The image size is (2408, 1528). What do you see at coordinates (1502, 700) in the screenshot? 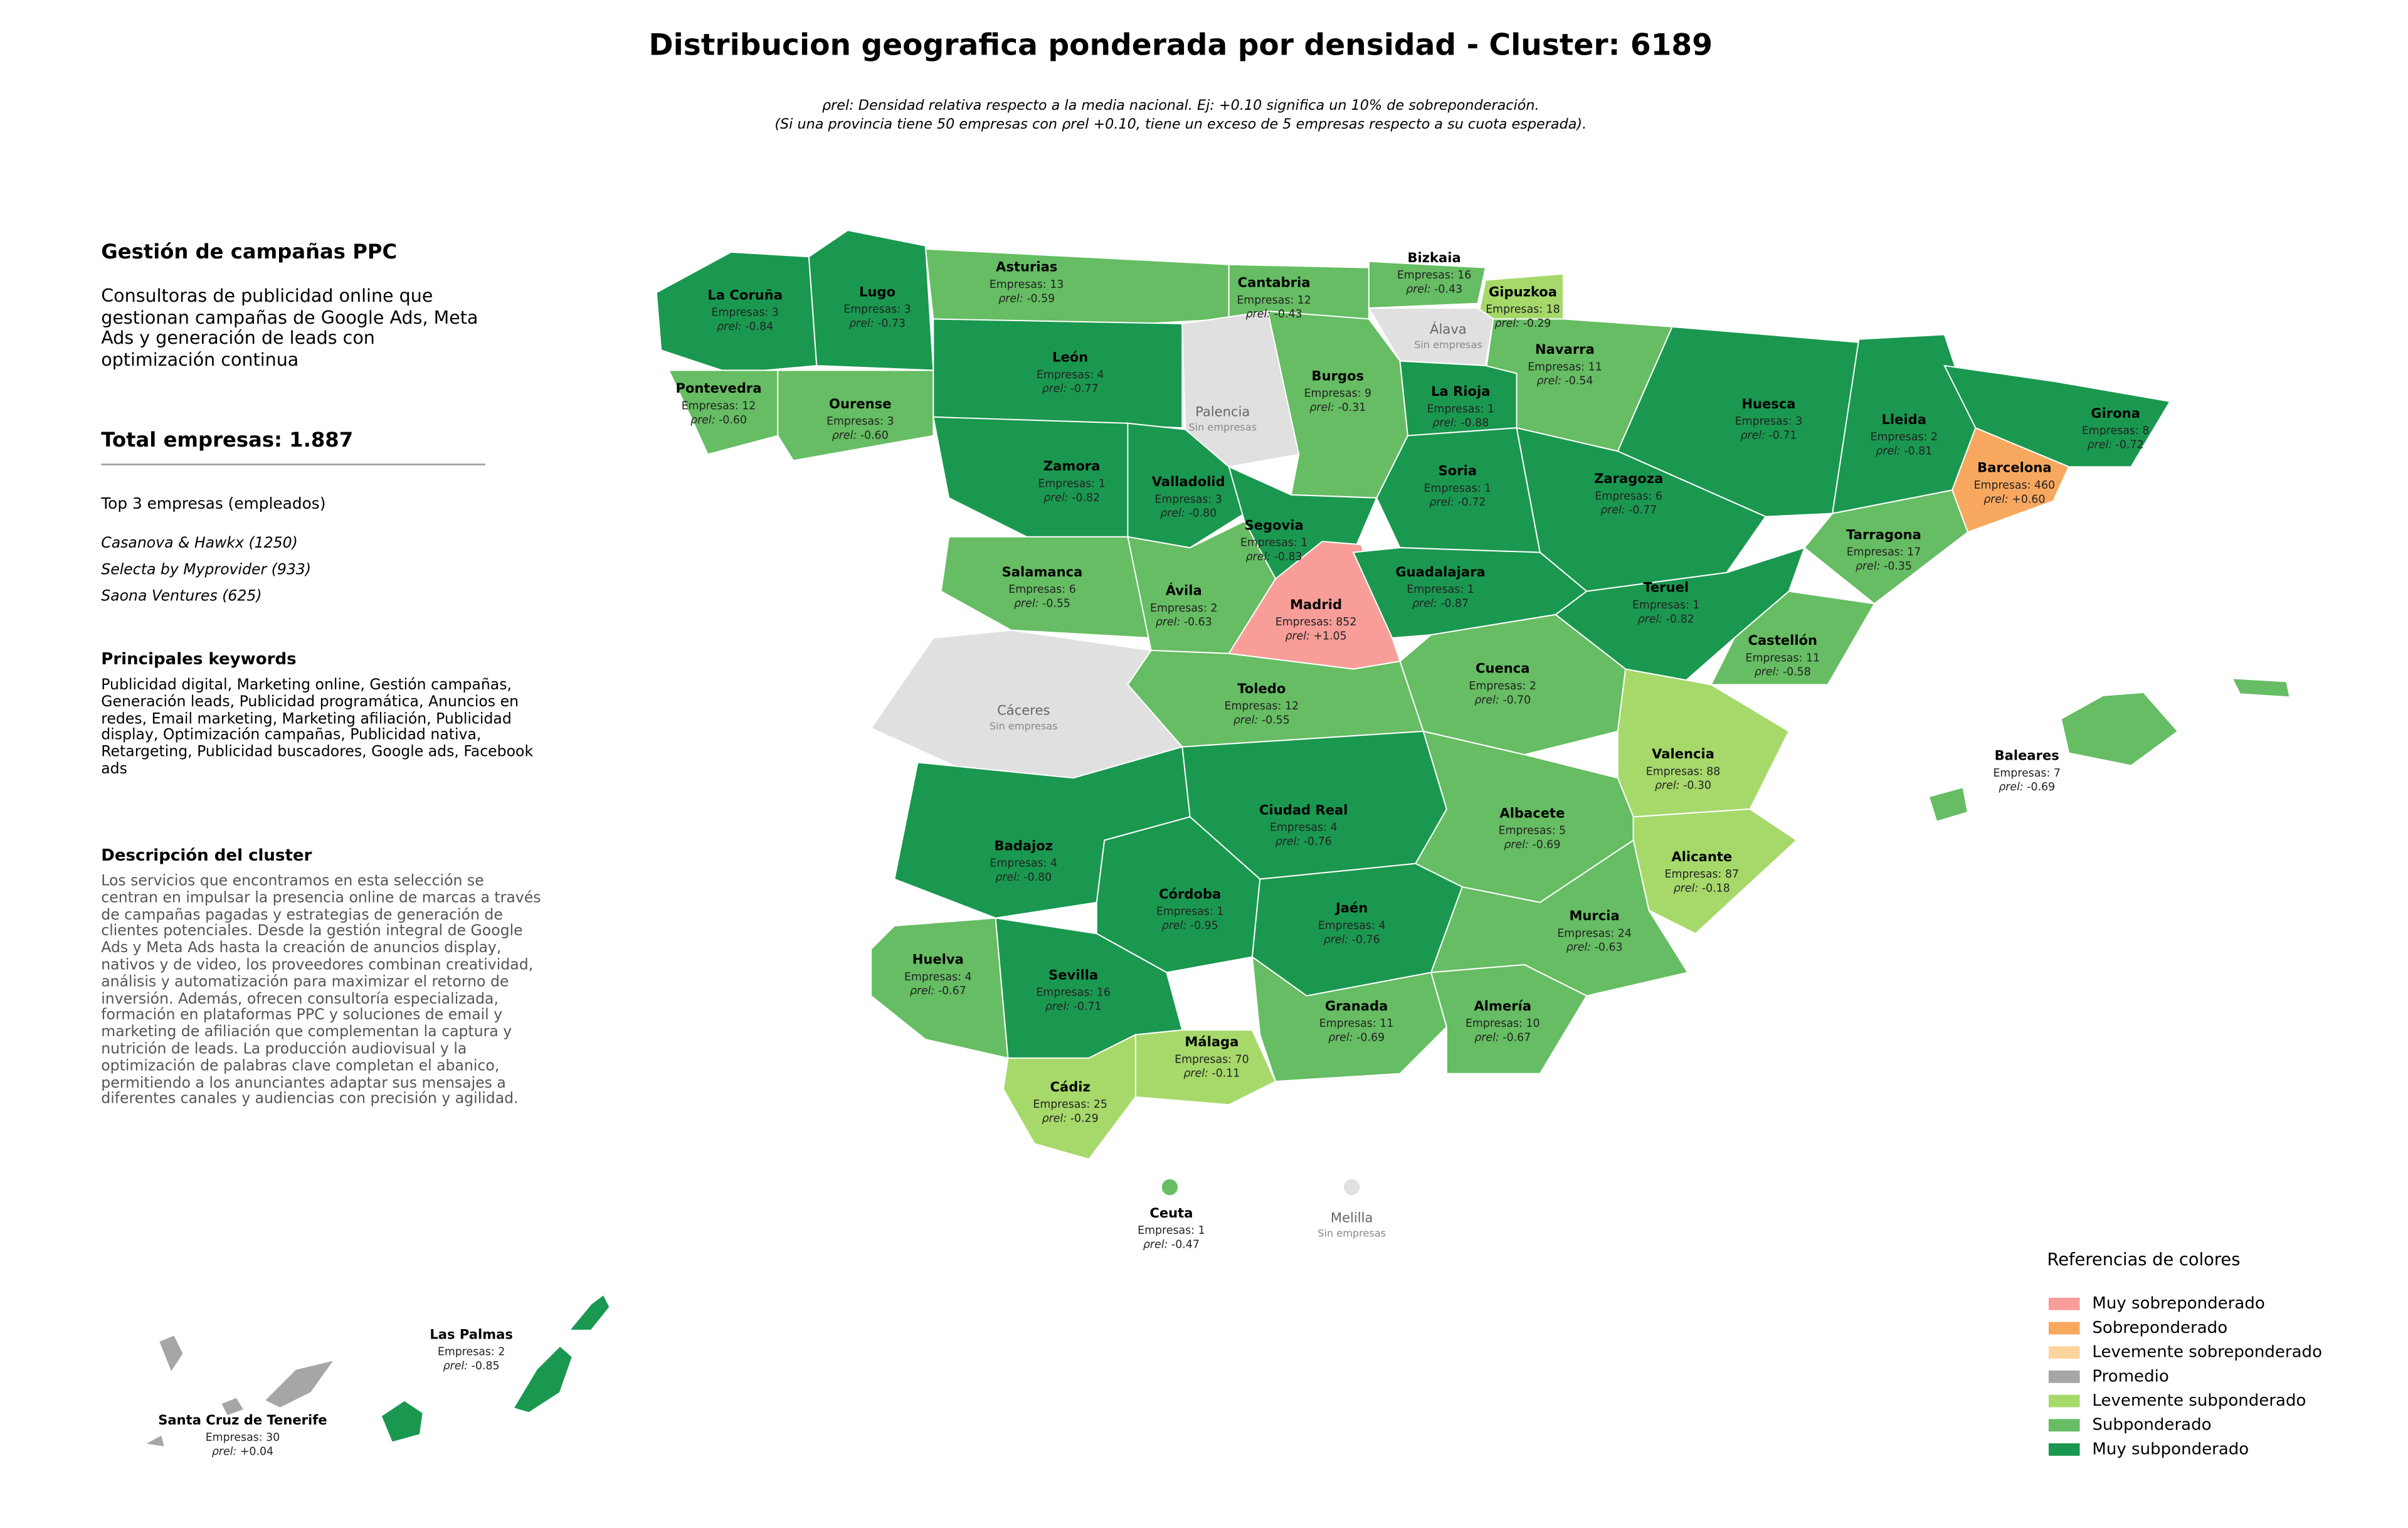
I see `province-rho: ρrel: -0.70` at bounding box center [1502, 700].